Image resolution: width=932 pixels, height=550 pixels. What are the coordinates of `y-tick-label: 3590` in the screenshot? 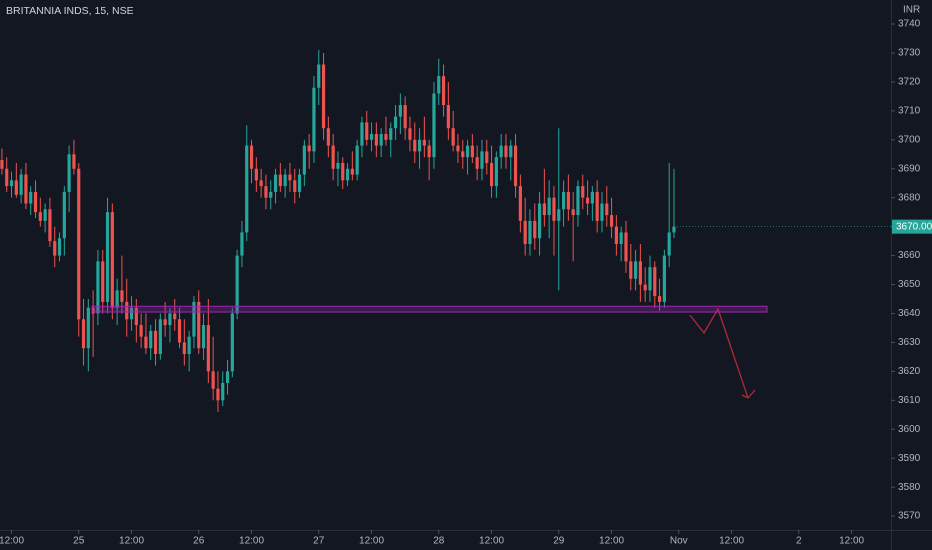 It's located at (909, 458).